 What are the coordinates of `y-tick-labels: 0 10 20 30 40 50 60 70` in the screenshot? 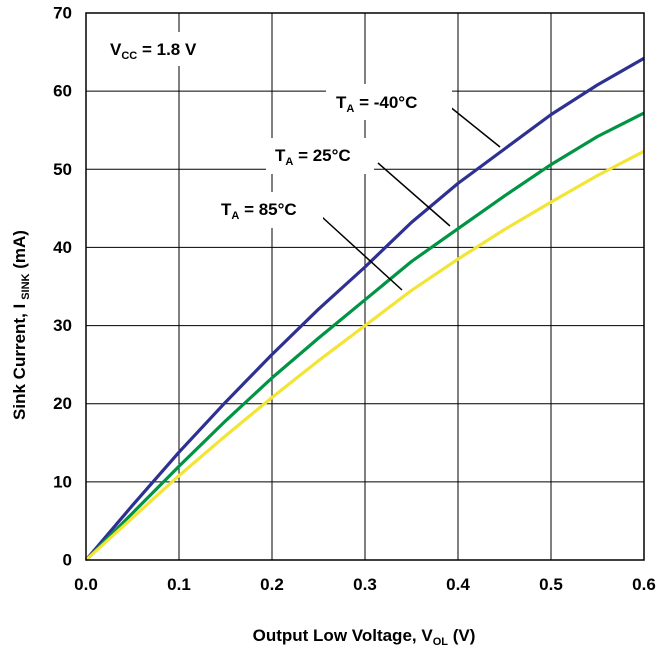 It's located at (62, 287).